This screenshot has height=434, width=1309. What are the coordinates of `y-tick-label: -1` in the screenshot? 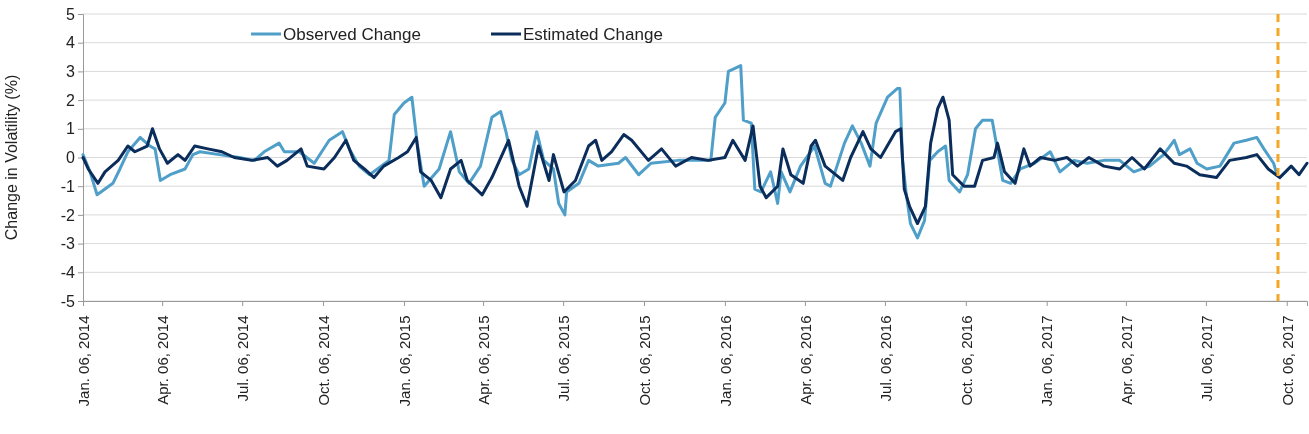 It's located at (68, 186).